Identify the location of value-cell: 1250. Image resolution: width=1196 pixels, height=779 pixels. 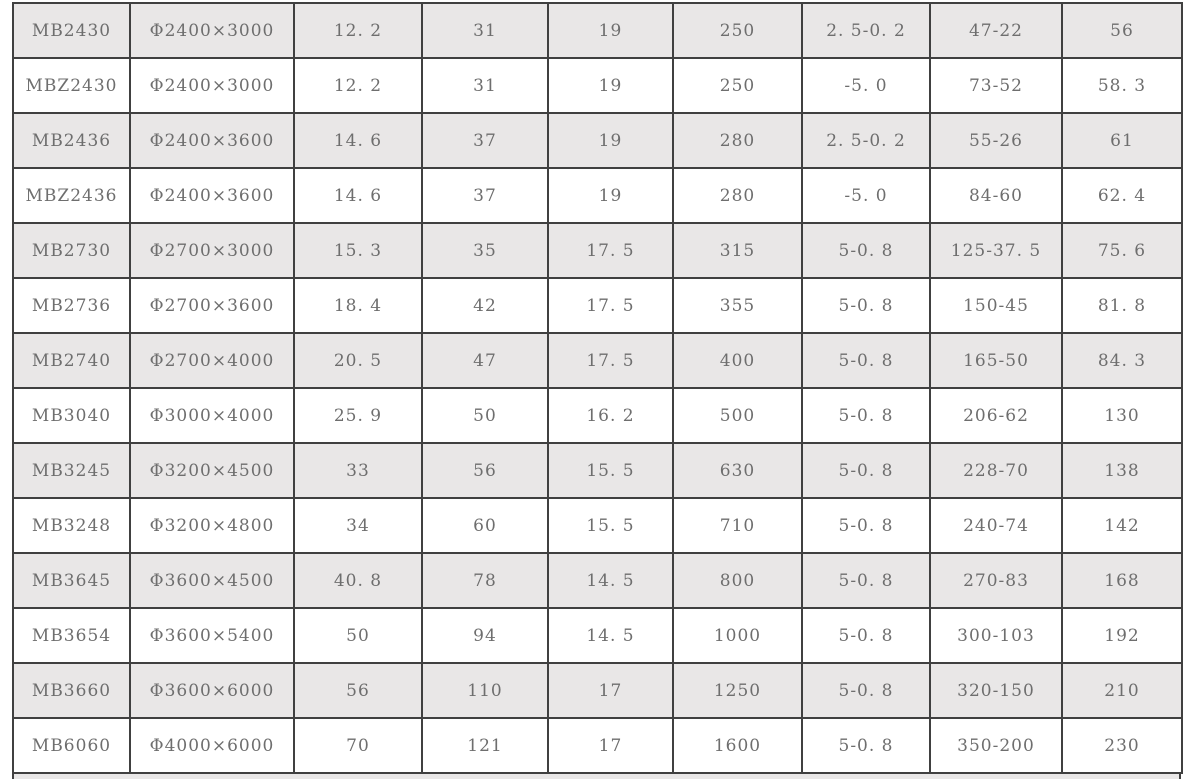
(737, 690).